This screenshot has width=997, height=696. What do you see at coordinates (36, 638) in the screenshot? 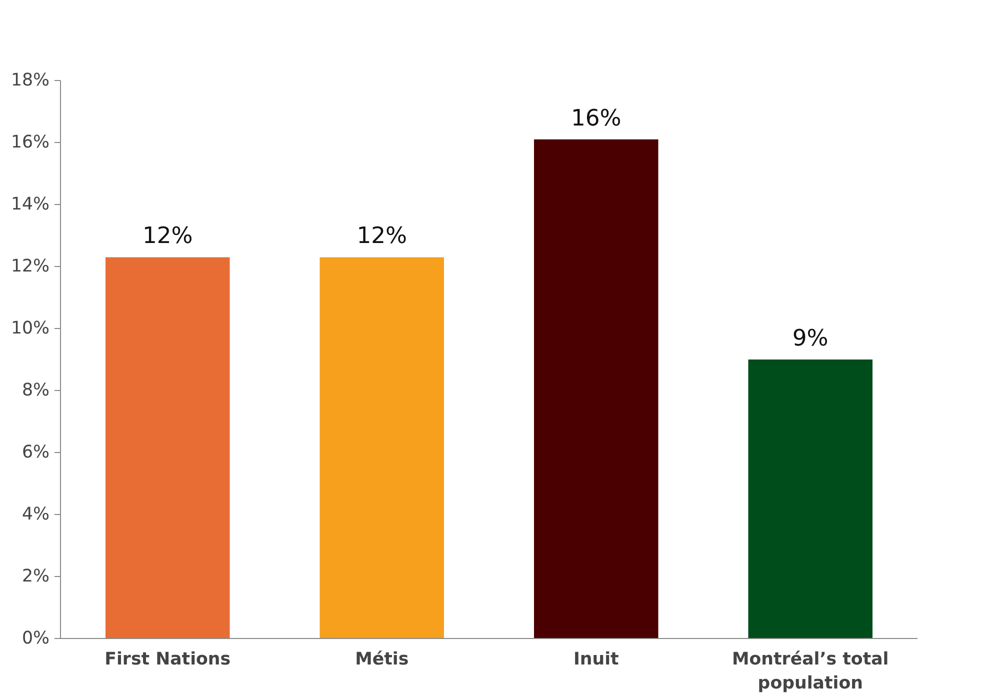
I see `y-tick-label: 0%` at bounding box center [36, 638].